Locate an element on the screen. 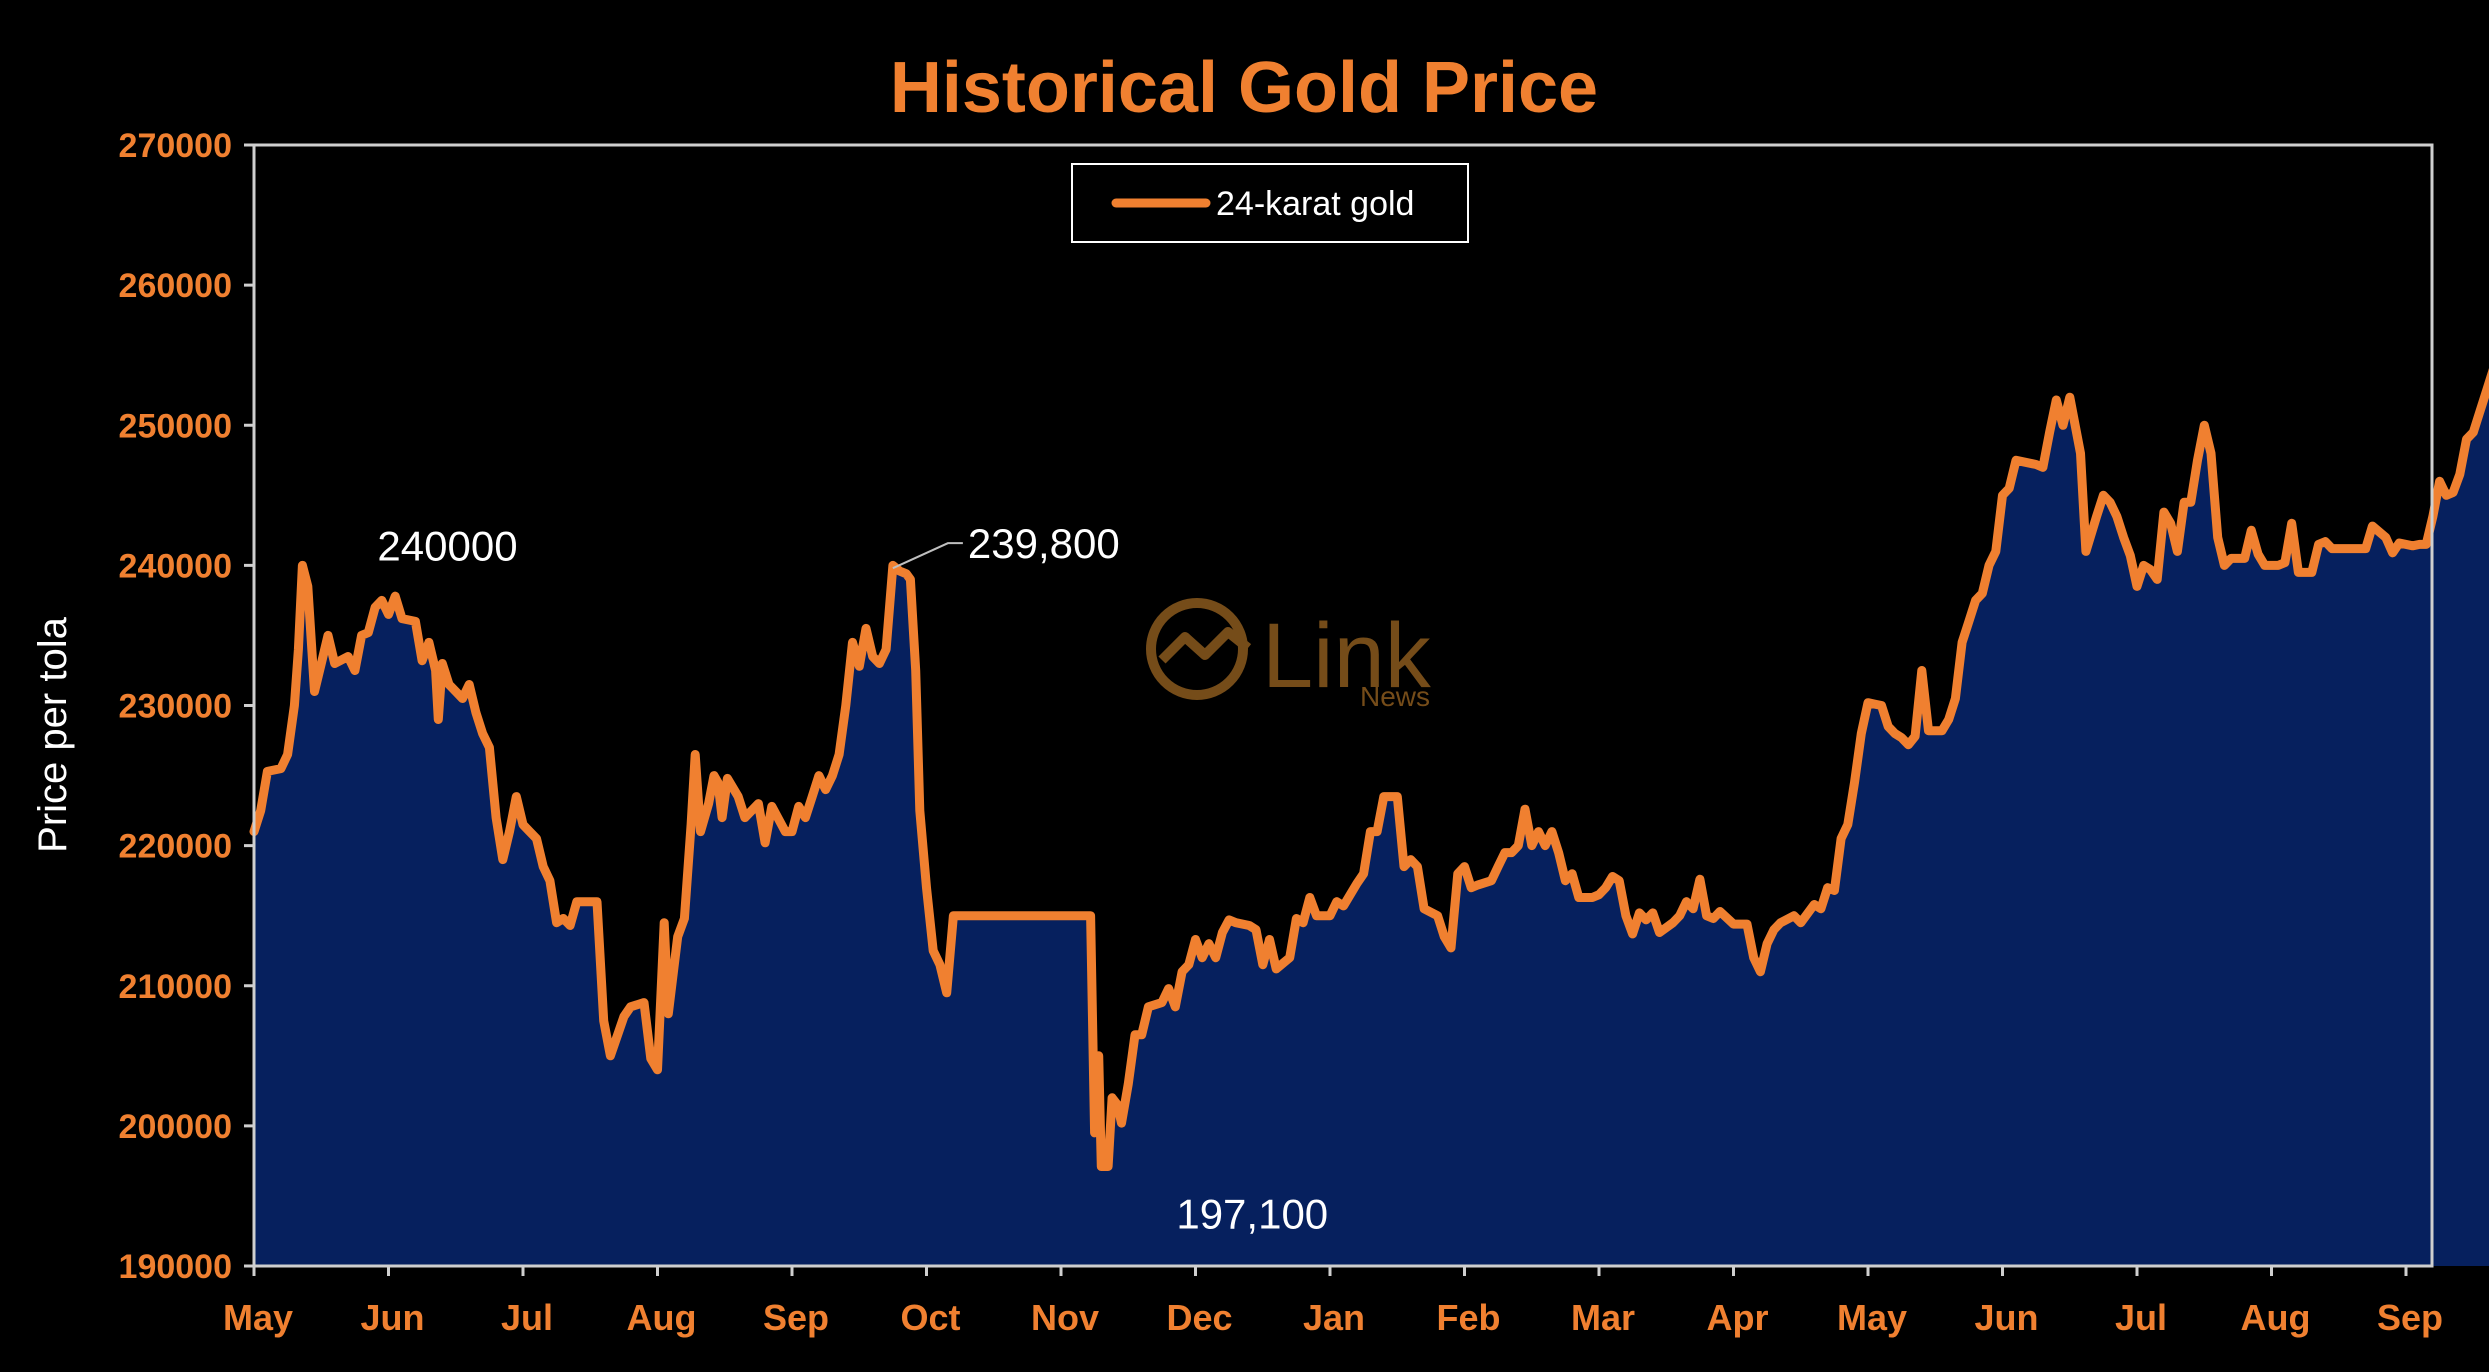 The image size is (2489, 1372). x-tick-label: Oct is located at coordinates (930, 1317).